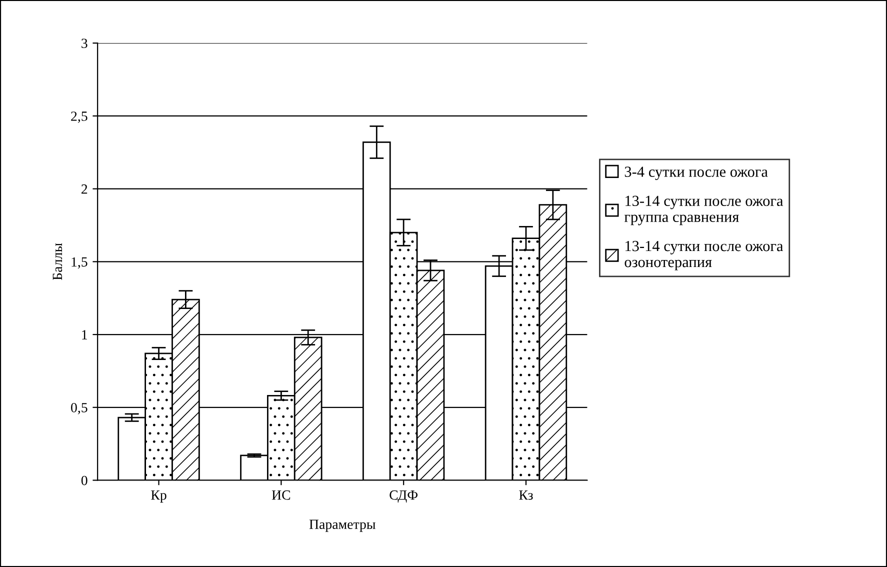 This screenshot has height=567, width=887. Describe the element at coordinates (84, 481) in the screenshot. I see `y-tick-label: 0` at that location.